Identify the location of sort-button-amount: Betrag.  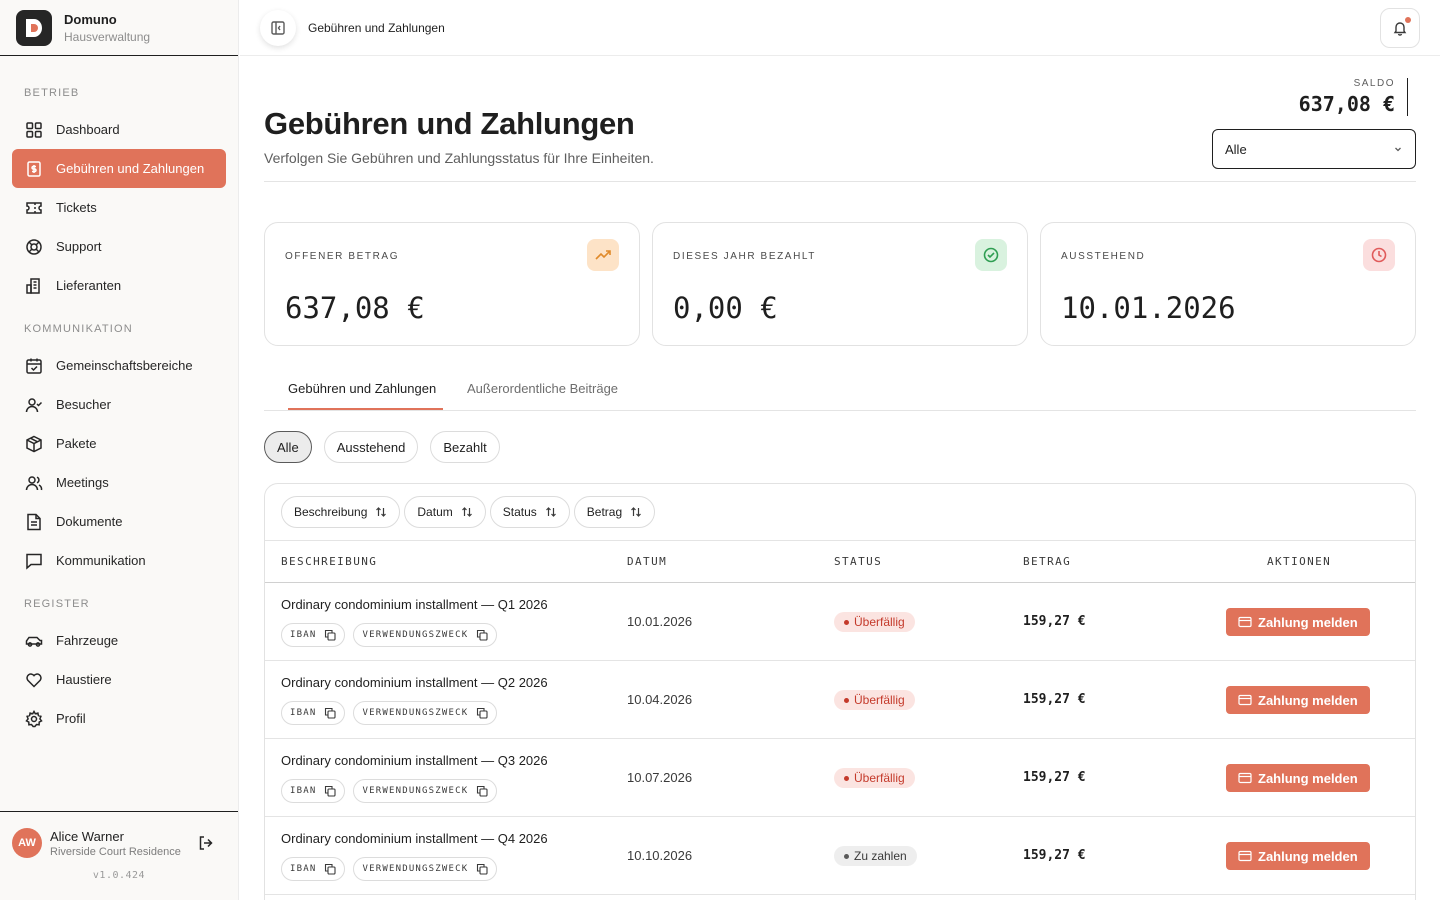
(614, 512).